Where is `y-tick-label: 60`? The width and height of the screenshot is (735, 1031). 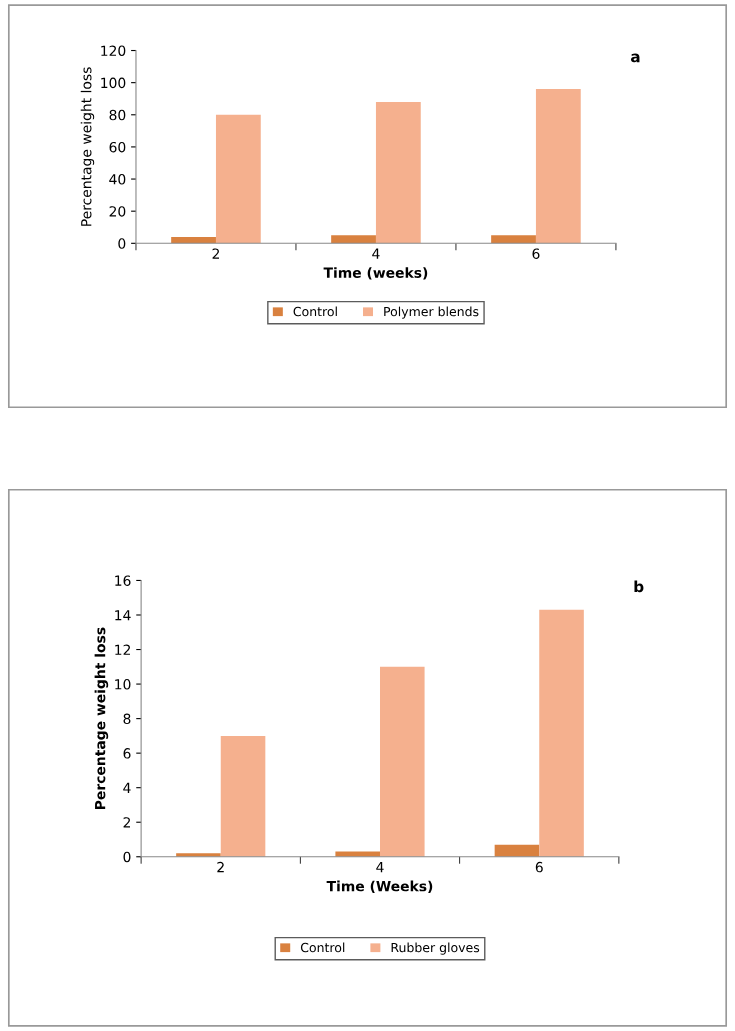
y-tick-label: 60 is located at coordinates (117, 147).